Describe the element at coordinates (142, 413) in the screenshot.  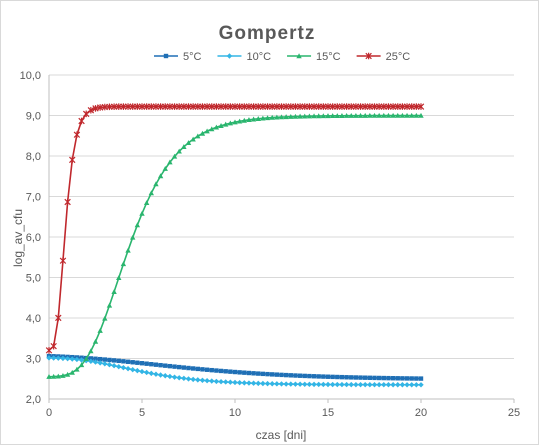
I see `x-tick-label: 5` at that location.